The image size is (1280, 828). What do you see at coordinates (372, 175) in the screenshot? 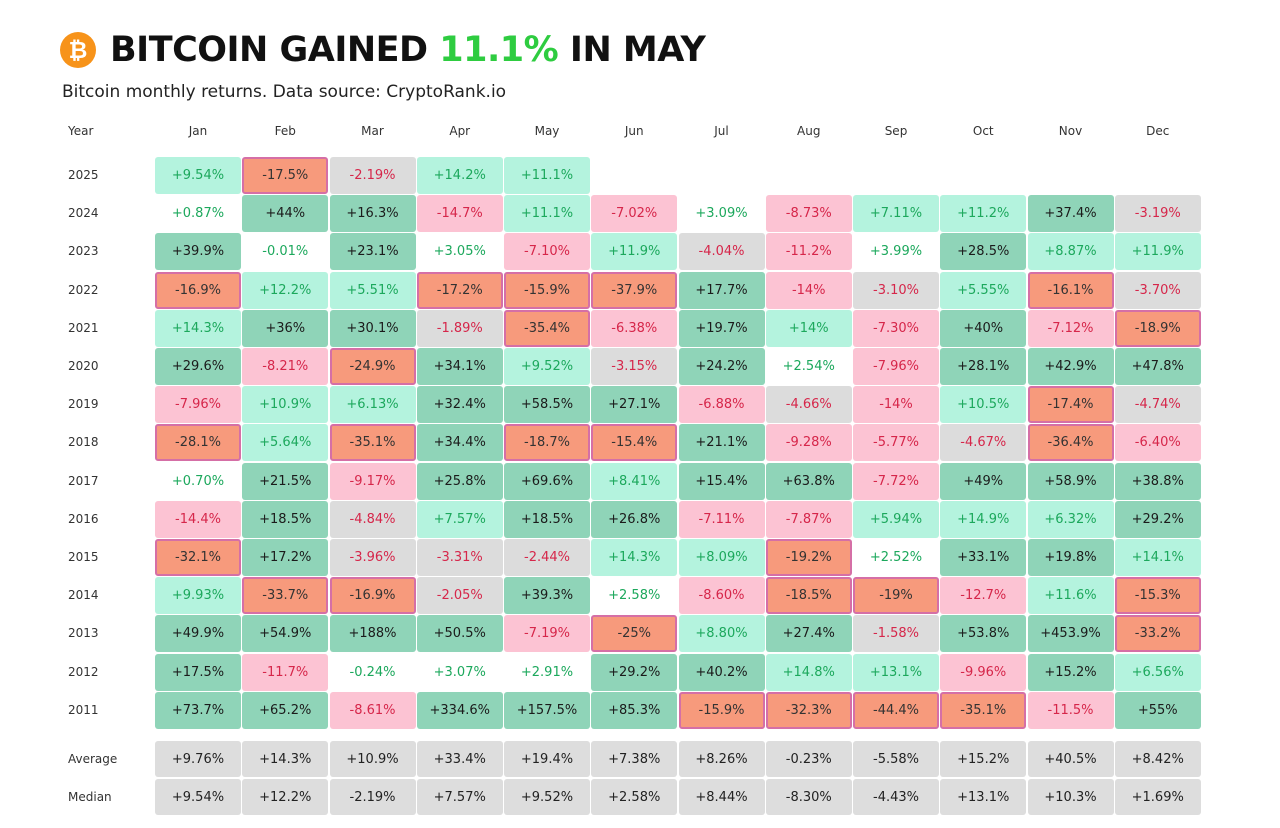
I see `return-cell: -2.19%` at bounding box center [372, 175].